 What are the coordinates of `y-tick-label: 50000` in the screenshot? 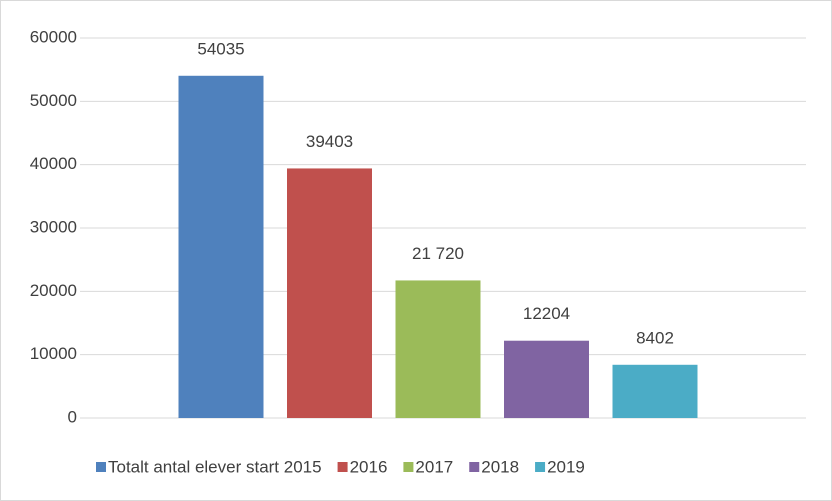 It's located at (53, 100).